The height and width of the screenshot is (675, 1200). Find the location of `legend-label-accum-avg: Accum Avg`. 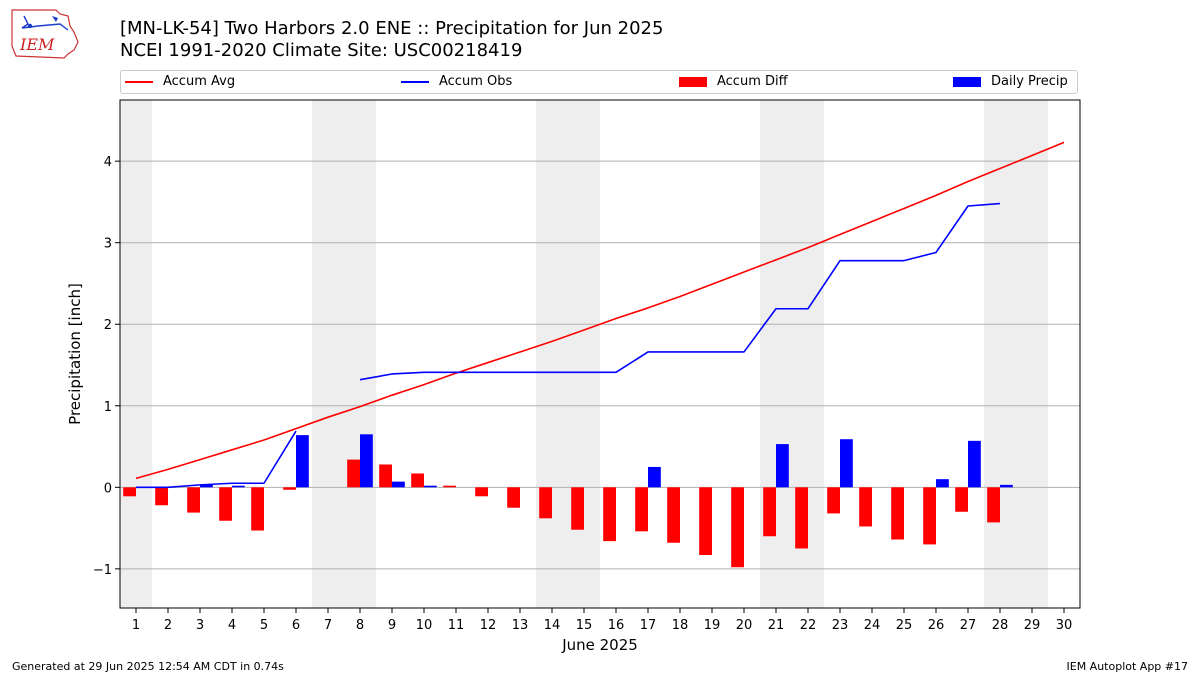

legend-label-accum-avg: Accum Avg is located at coordinates (199, 81).